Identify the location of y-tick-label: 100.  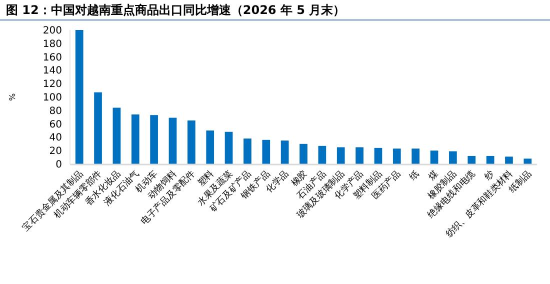
(52, 98).